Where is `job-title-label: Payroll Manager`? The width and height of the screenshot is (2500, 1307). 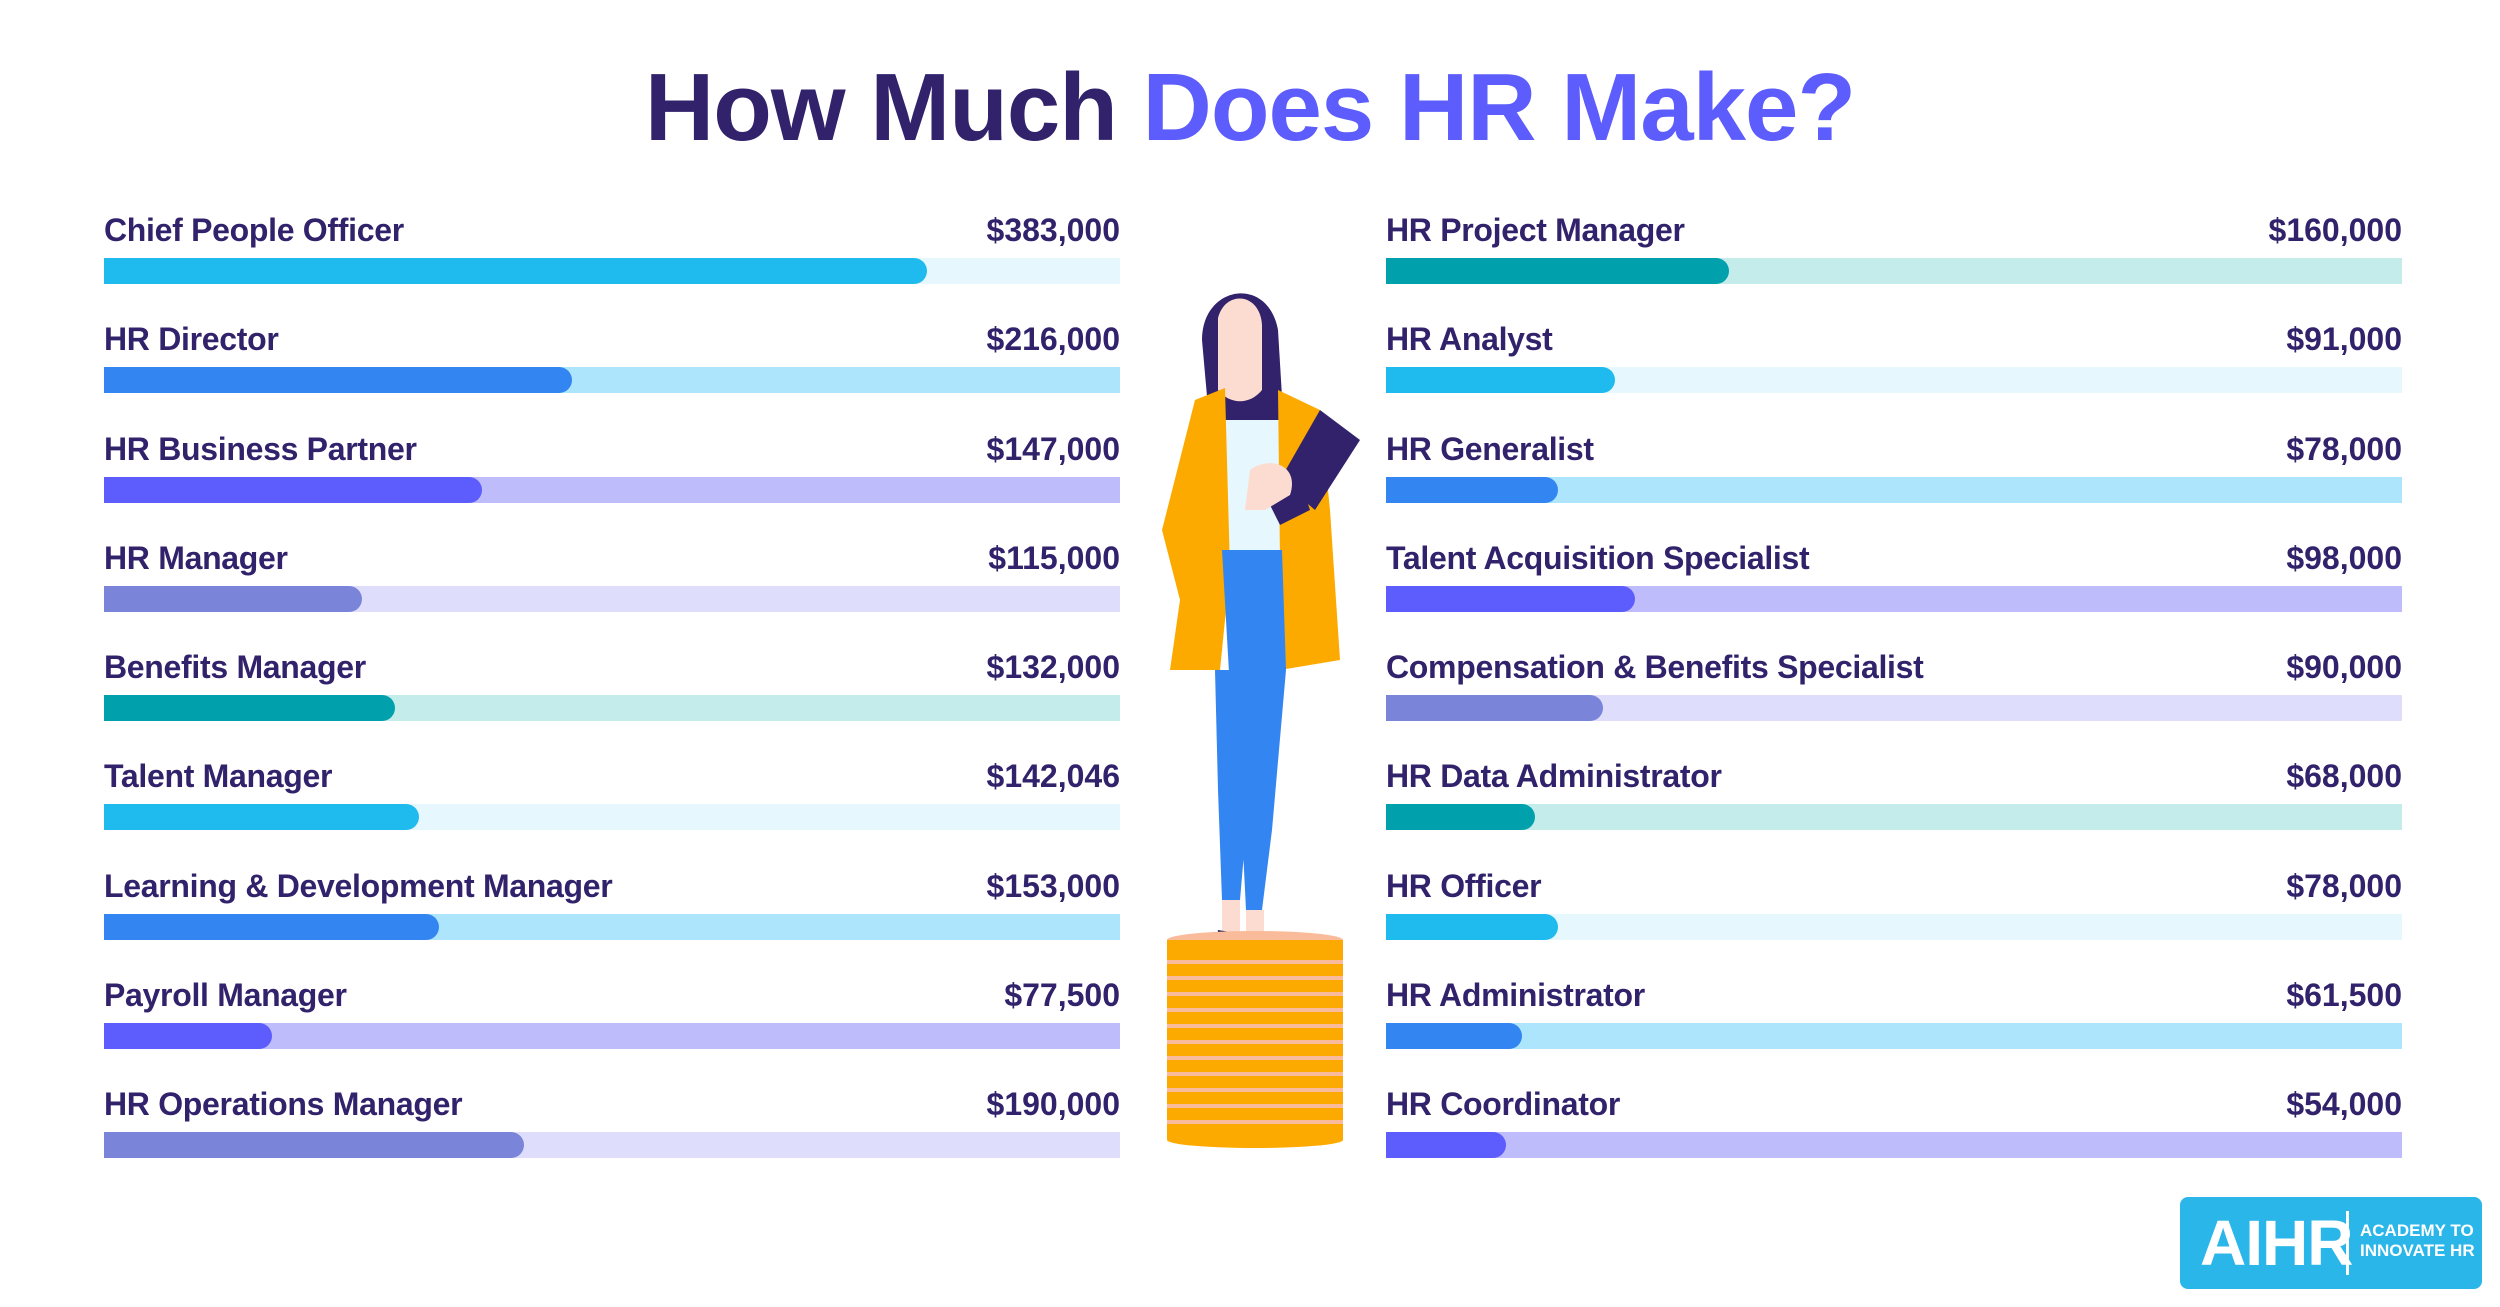
job-title-label: Payroll Manager is located at coordinates (225, 995).